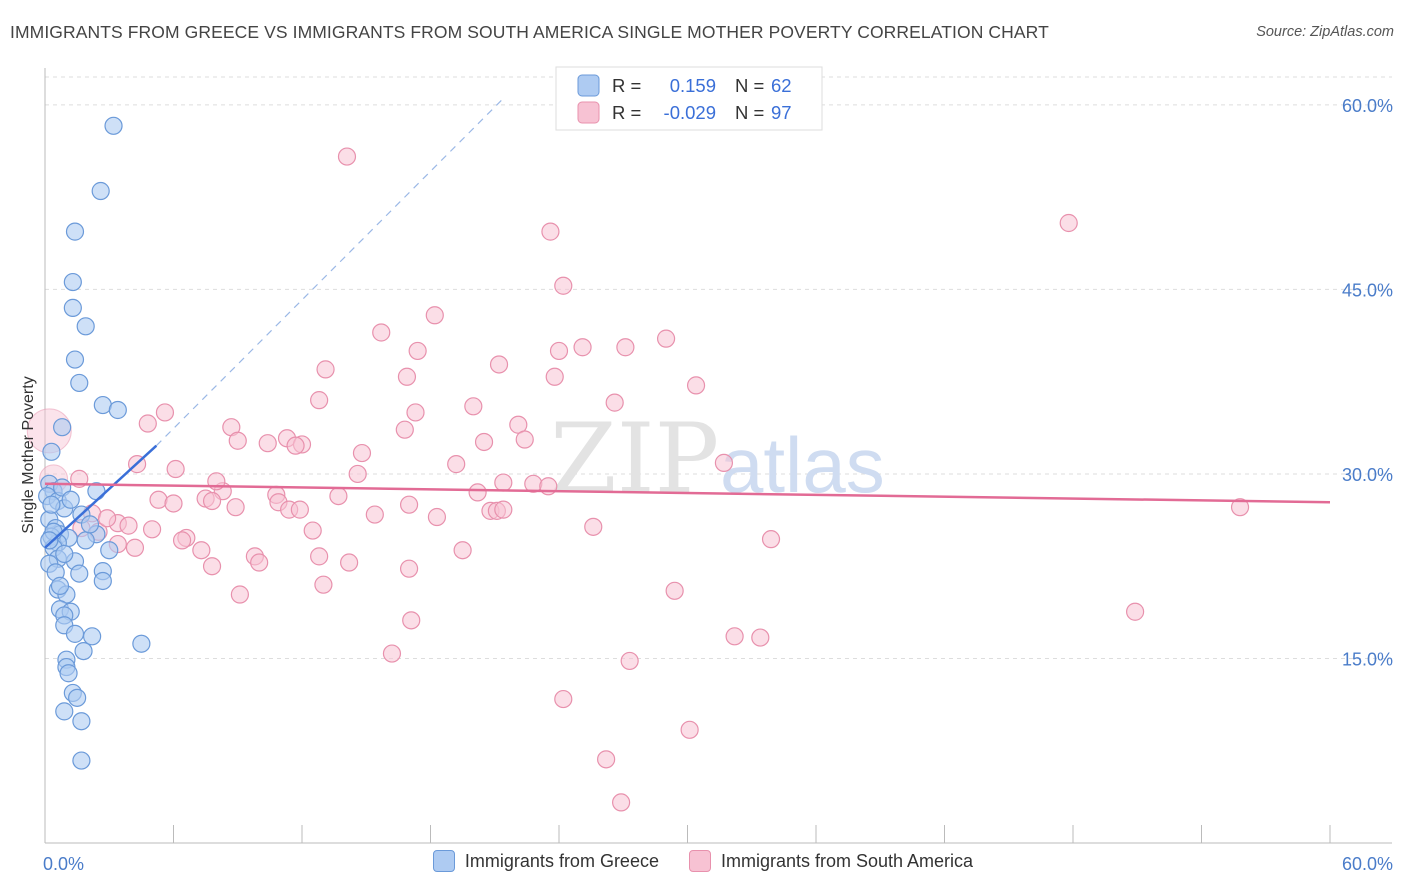 The image size is (1406, 892). I want to click on legend-swatch-greece-bottom, so click(443, 861).